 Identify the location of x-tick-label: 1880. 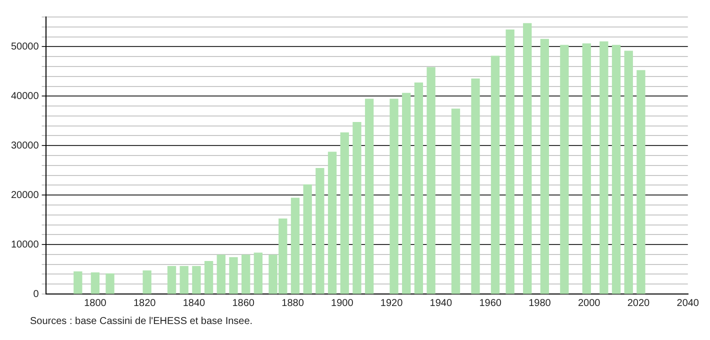
(293, 303).